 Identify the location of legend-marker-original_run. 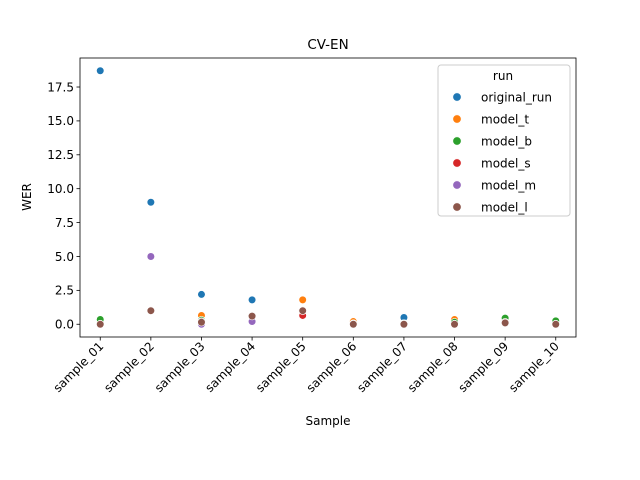
(457, 97).